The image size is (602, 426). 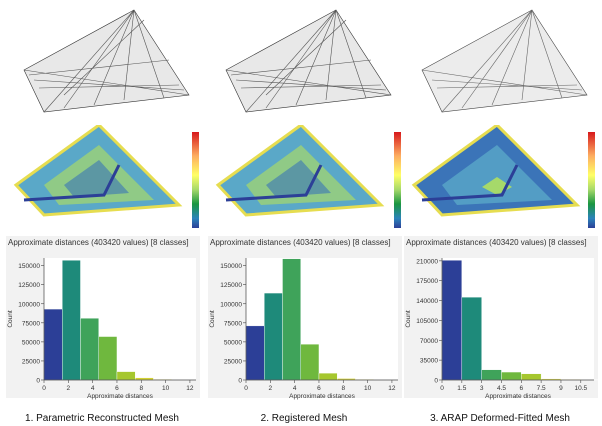 I want to click on y-tick-label: 175000, so click(x=427, y=281).